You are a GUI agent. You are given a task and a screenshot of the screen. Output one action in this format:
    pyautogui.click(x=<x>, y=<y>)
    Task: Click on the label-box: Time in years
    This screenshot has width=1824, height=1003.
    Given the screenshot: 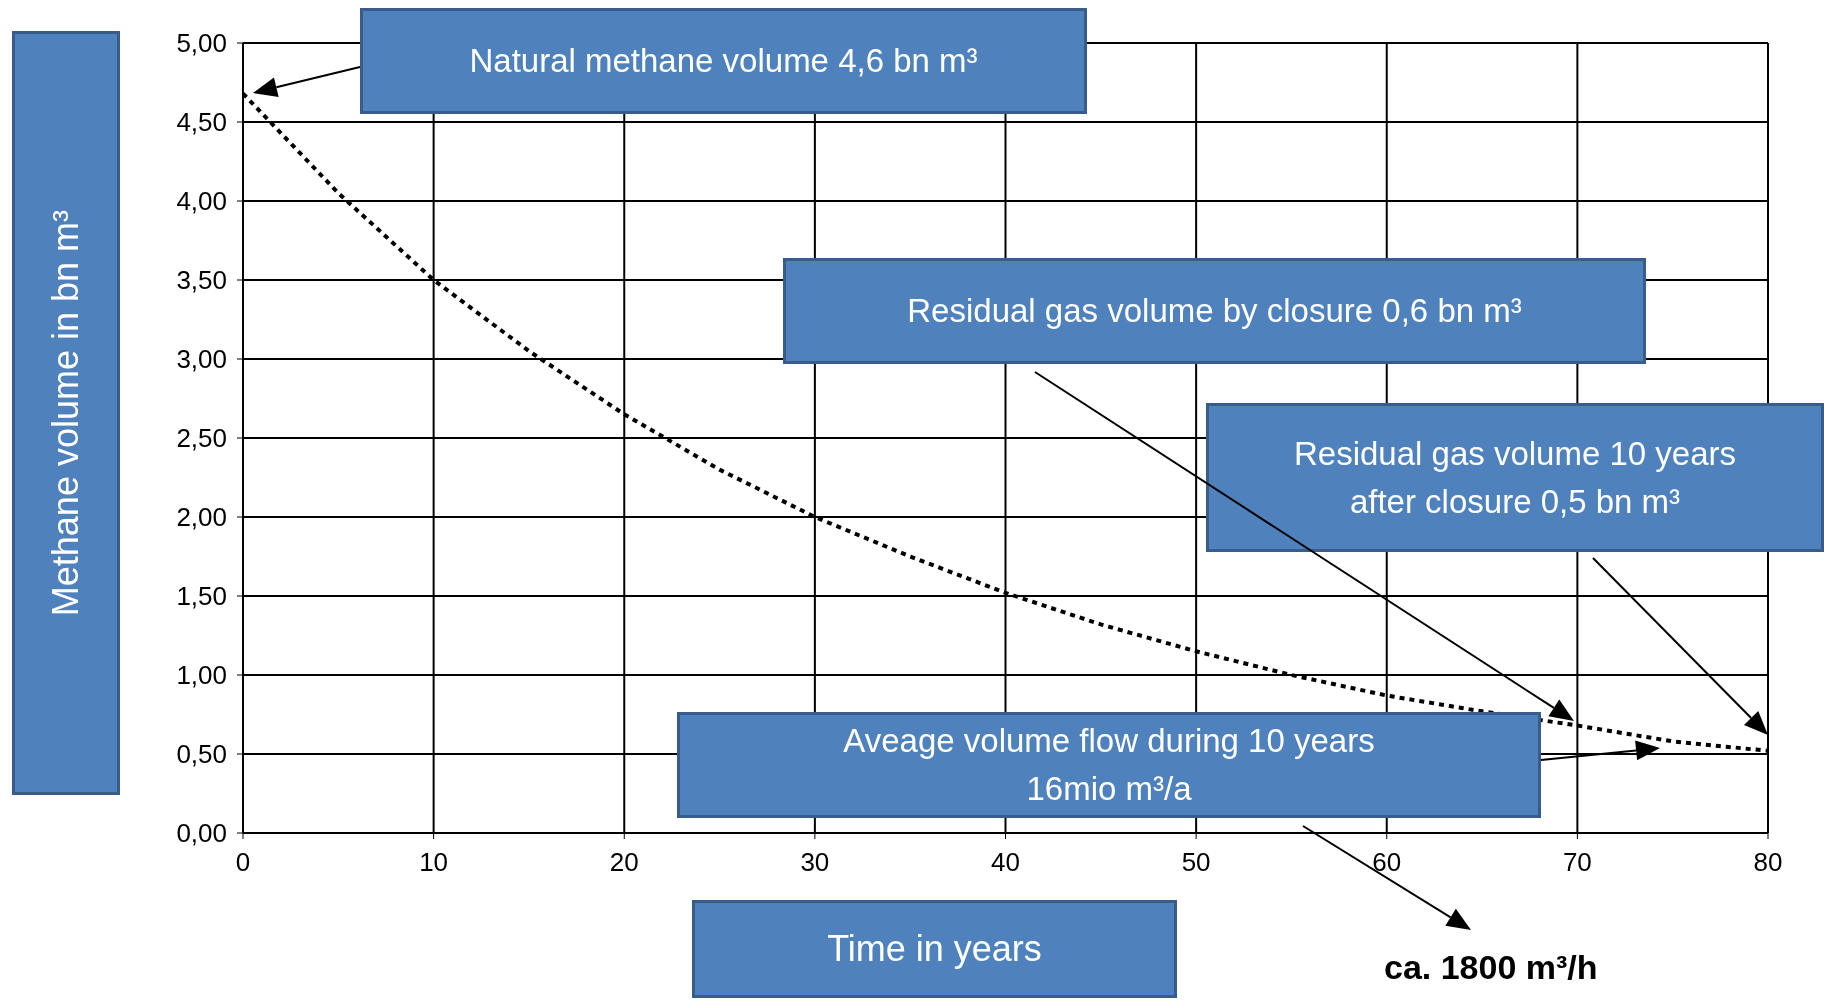 What is the action you would take?
    pyautogui.click(x=934, y=949)
    